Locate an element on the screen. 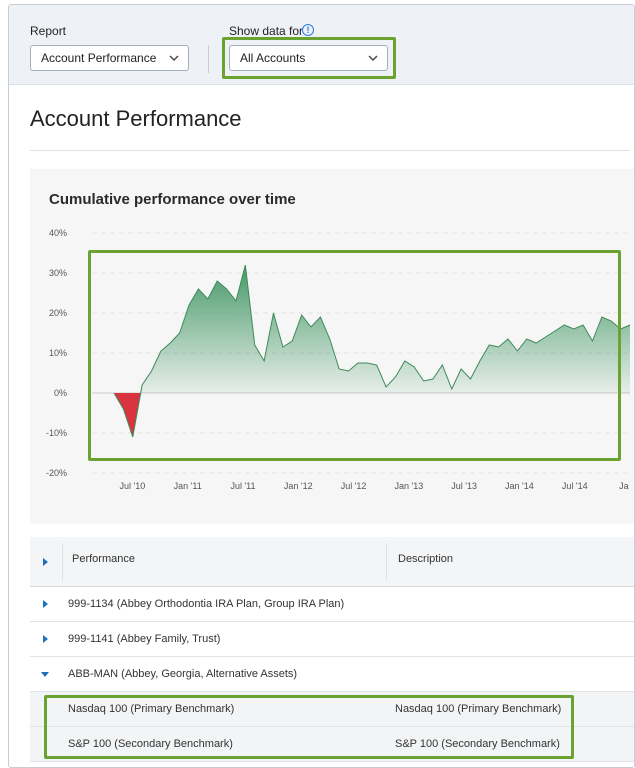  x-tick-label: Jul '13 is located at coordinates (464, 486).